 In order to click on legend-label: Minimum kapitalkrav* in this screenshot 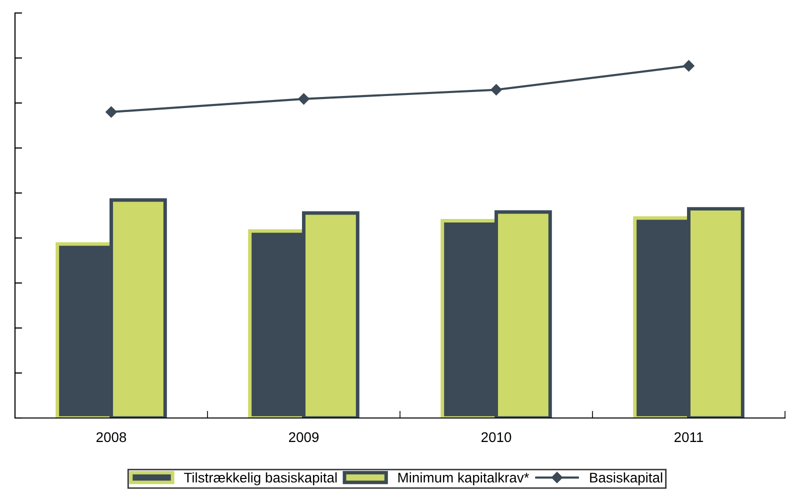, I will do `click(464, 479)`.